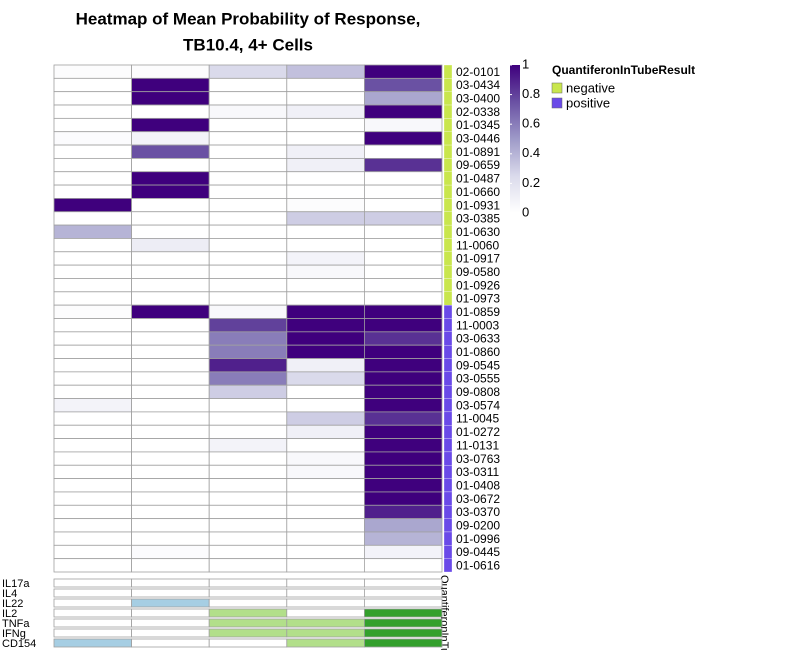  Describe the element at coordinates (478, 125) in the screenshot. I see `row-label: 01-0345` at that location.